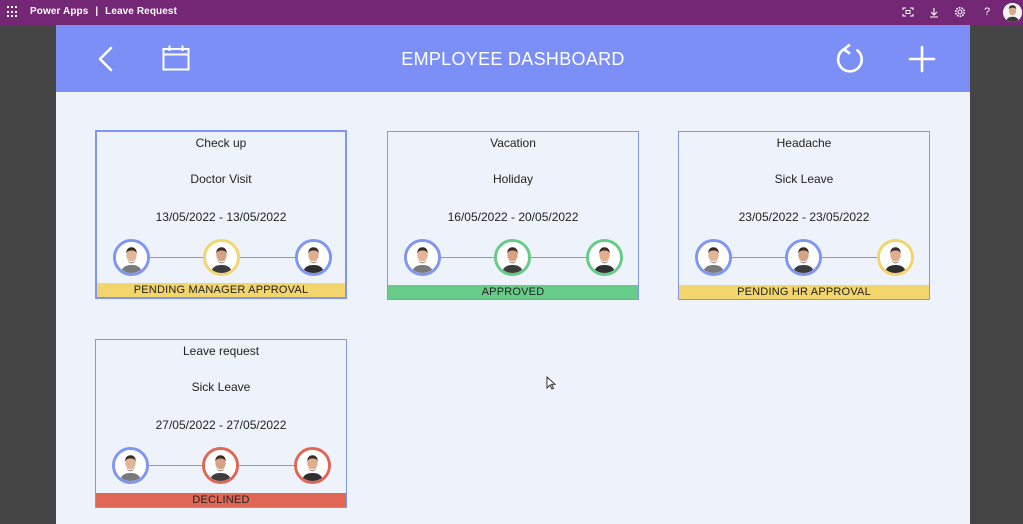  What do you see at coordinates (934, 12) in the screenshot?
I see `download-icon` at bounding box center [934, 12].